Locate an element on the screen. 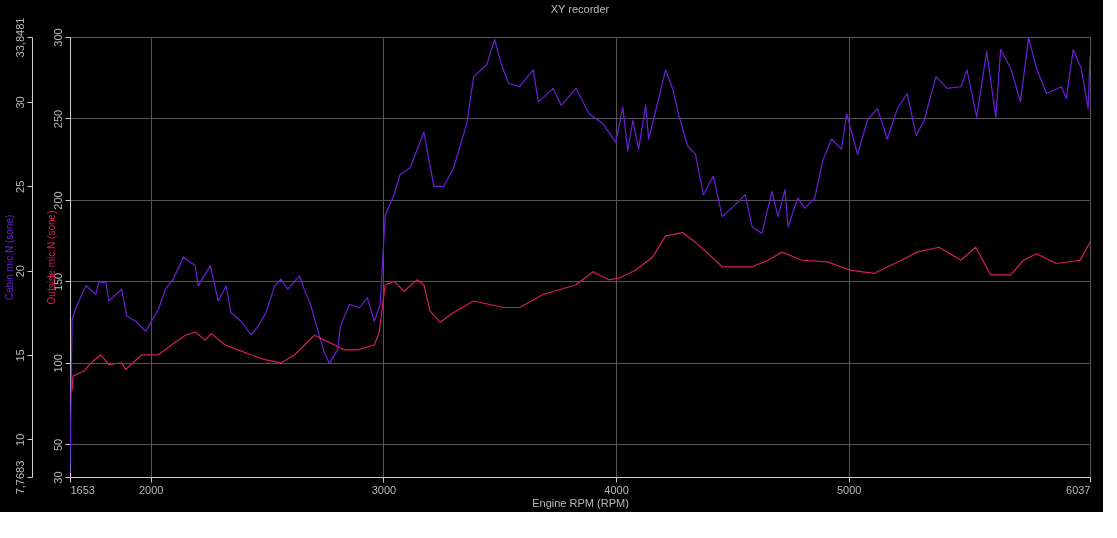  y-tick-label: 15 is located at coordinates (19, 355).